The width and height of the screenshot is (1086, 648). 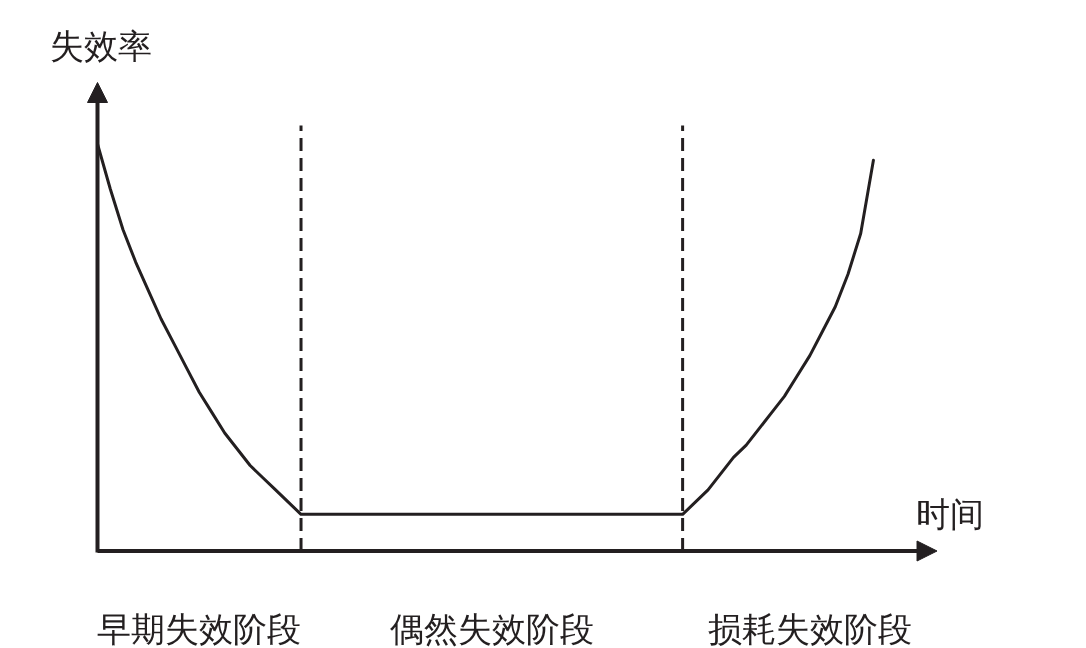 What do you see at coordinates (949, 513) in the screenshot?
I see `x-axis-title: 时间` at bounding box center [949, 513].